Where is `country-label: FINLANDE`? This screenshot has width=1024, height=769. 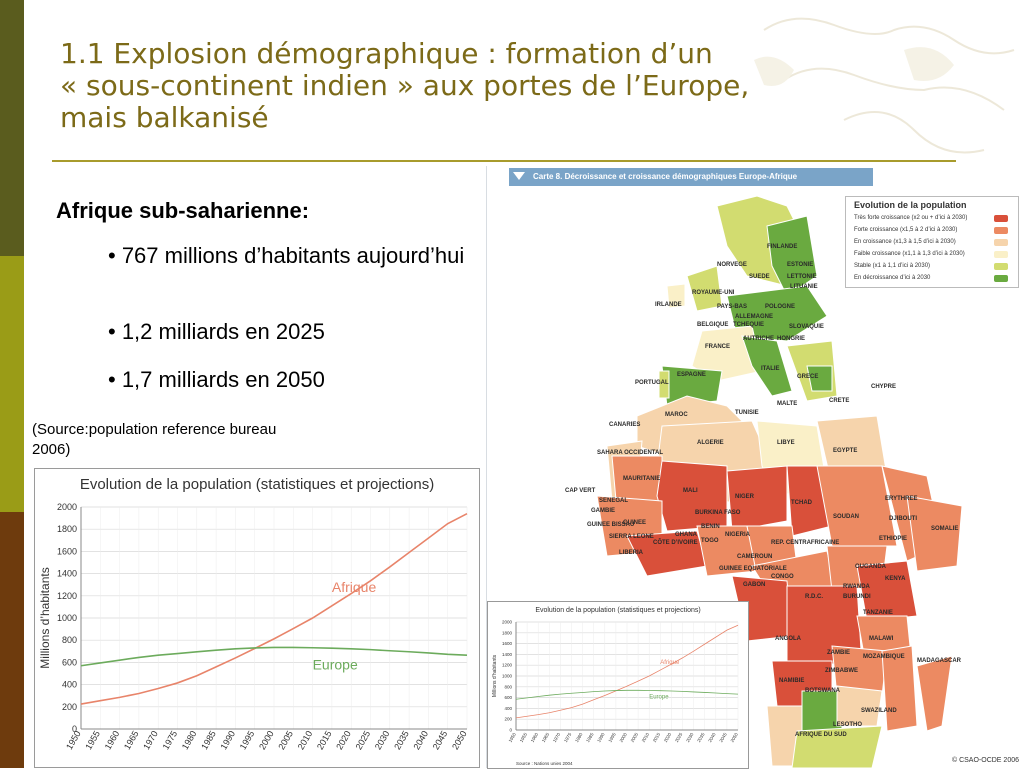
country-label: FINLANDE is located at coordinates (782, 247).